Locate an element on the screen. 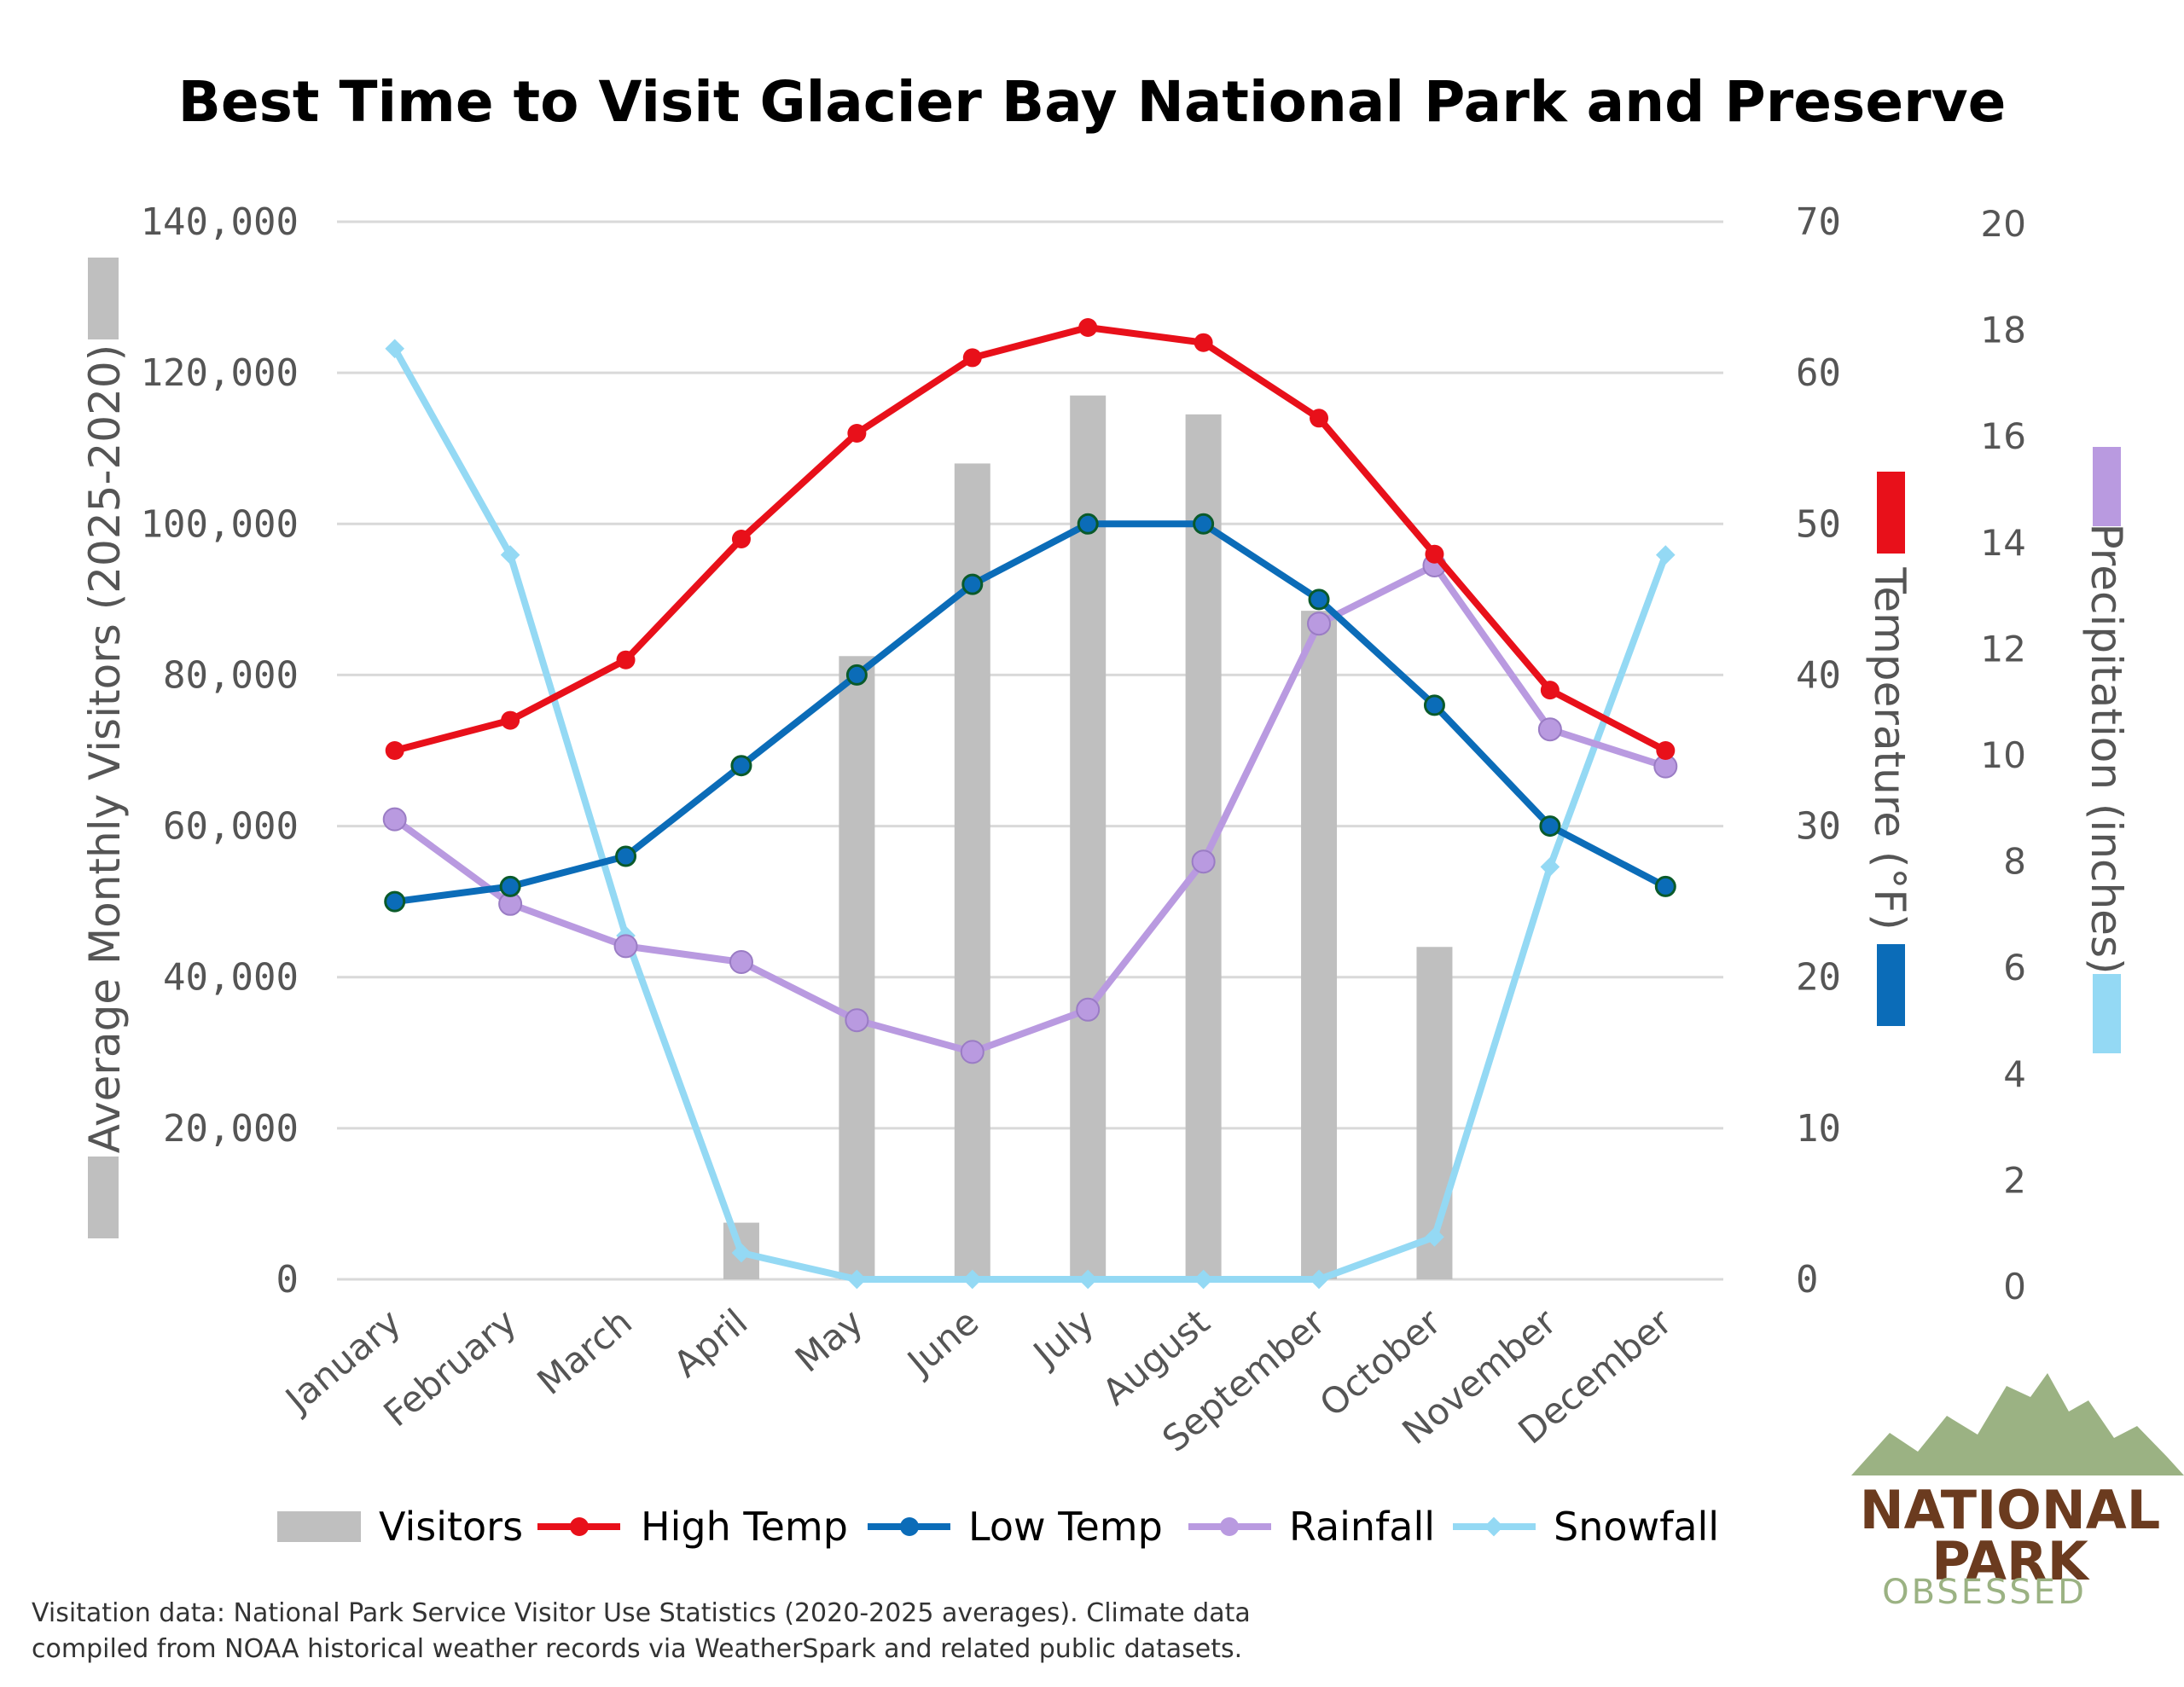 This screenshot has width=2184, height=1687. rainfall-point-november is located at coordinates (1549, 730).